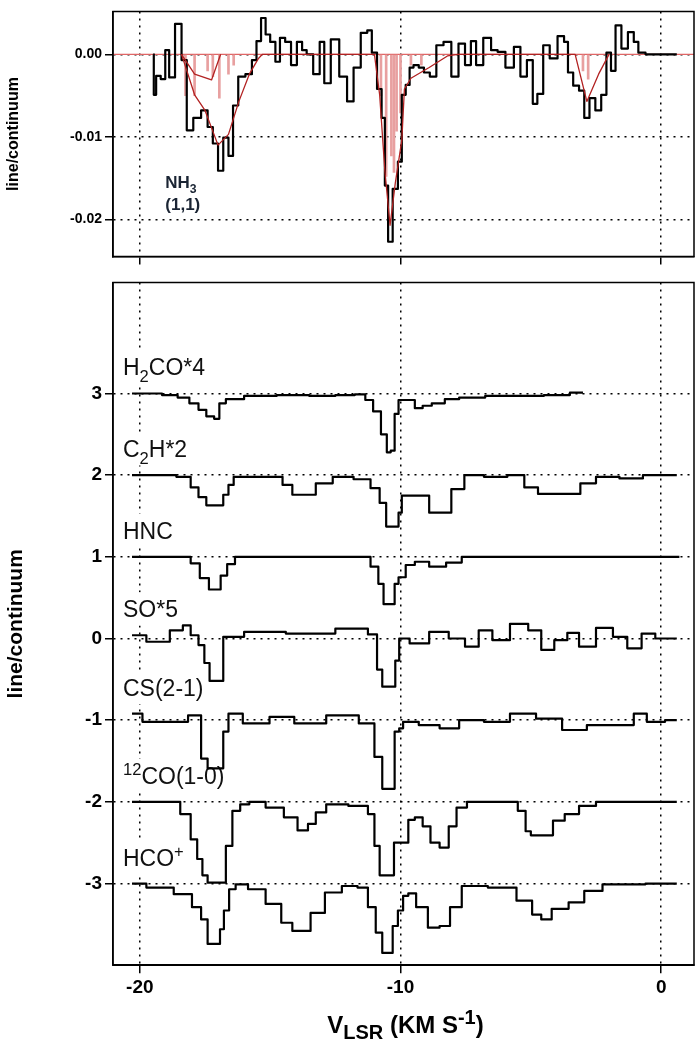 The width and height of the screenshot is (698, 1046). I want to click on y-tick-label: -3, so click(93, 882).